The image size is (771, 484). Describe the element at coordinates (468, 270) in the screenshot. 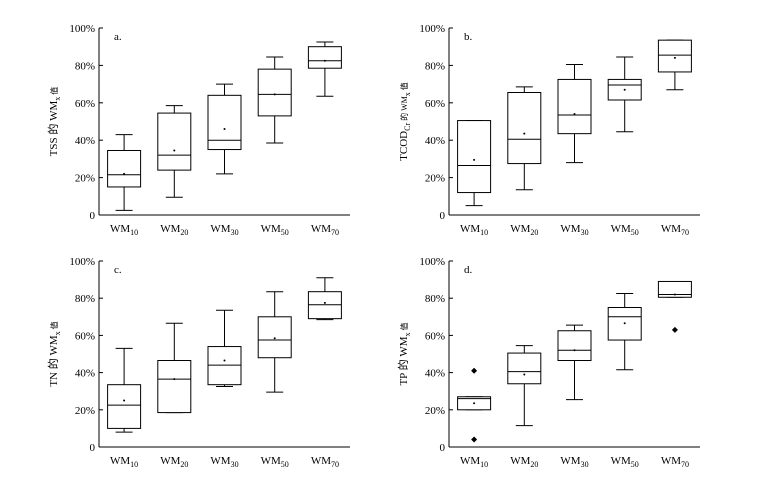

I see `panel-label: d.` at that location.